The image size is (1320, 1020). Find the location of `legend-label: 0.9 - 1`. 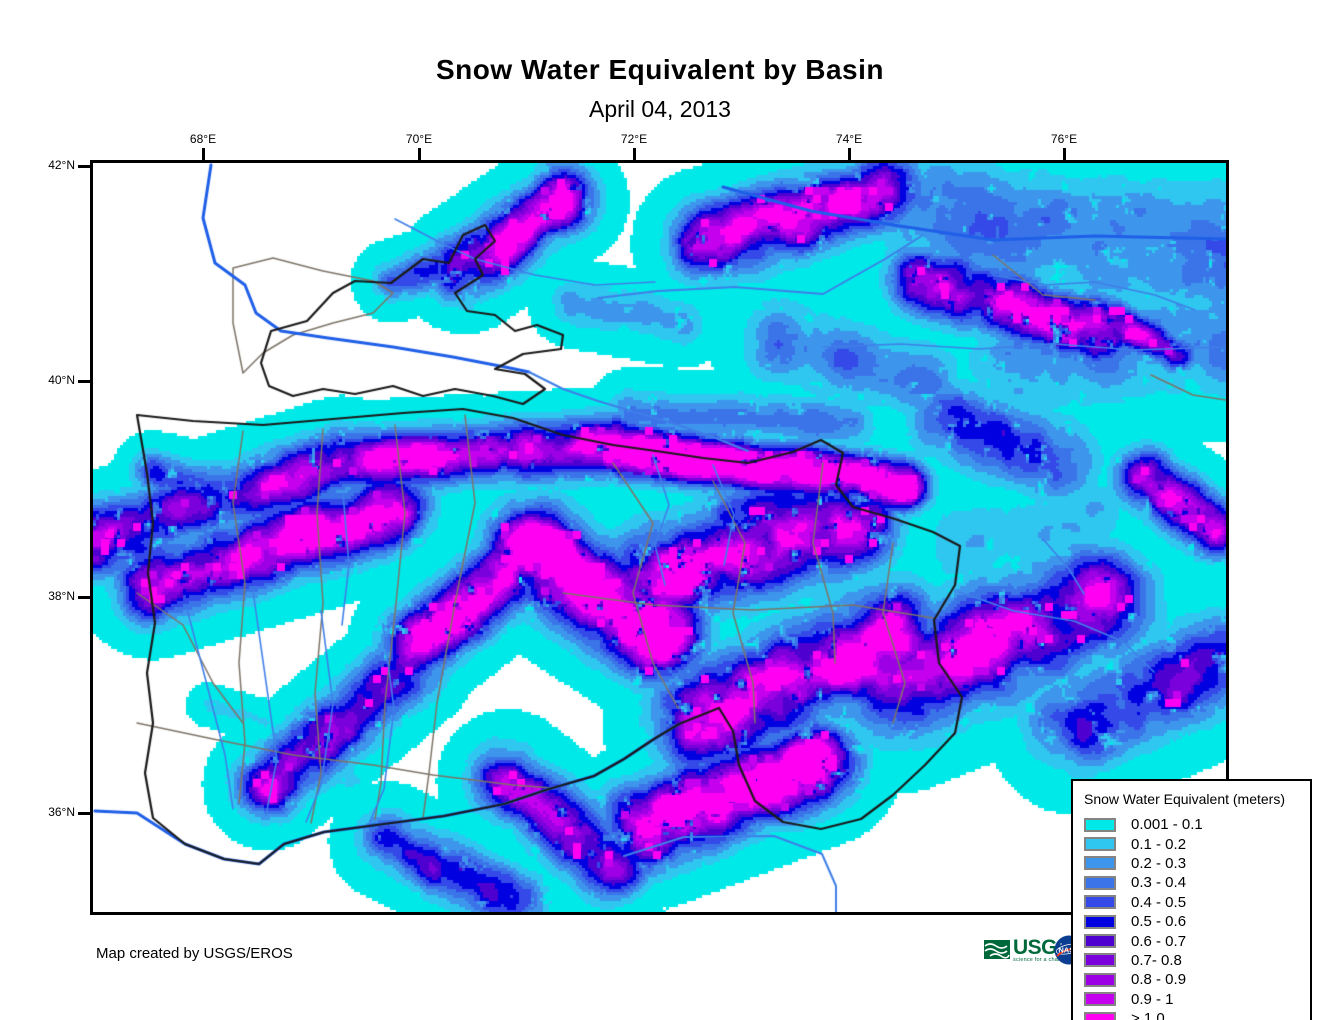

legend-label: 0.9 - 1 is located at coordinates (1152, 999).